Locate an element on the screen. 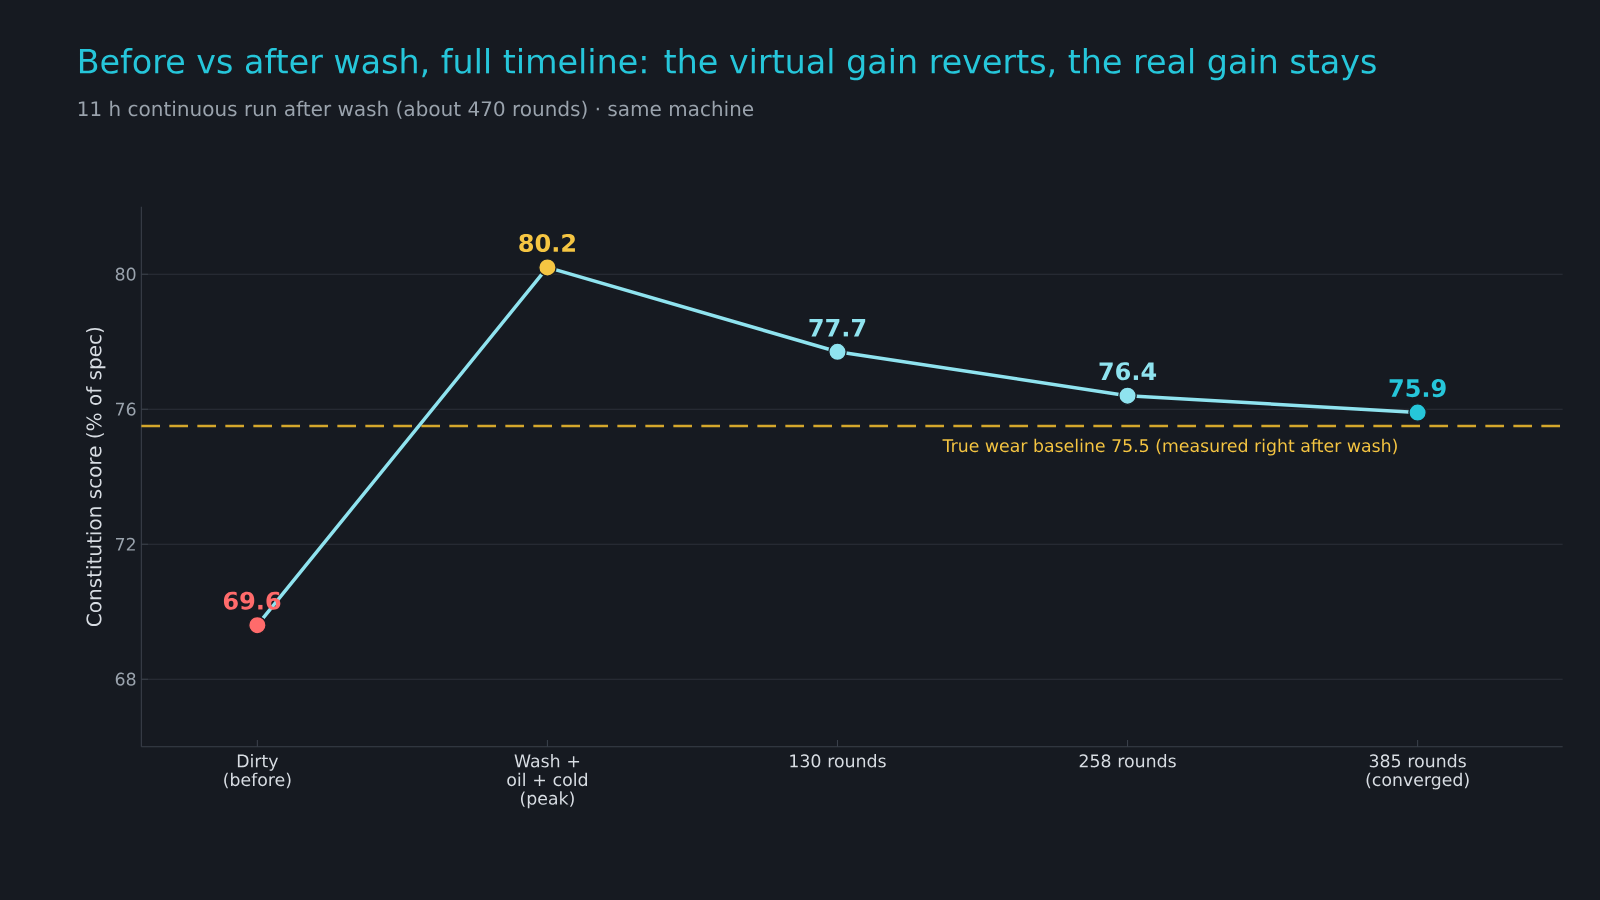  y-tick-label: 80 is located at coordinates (125, 274).